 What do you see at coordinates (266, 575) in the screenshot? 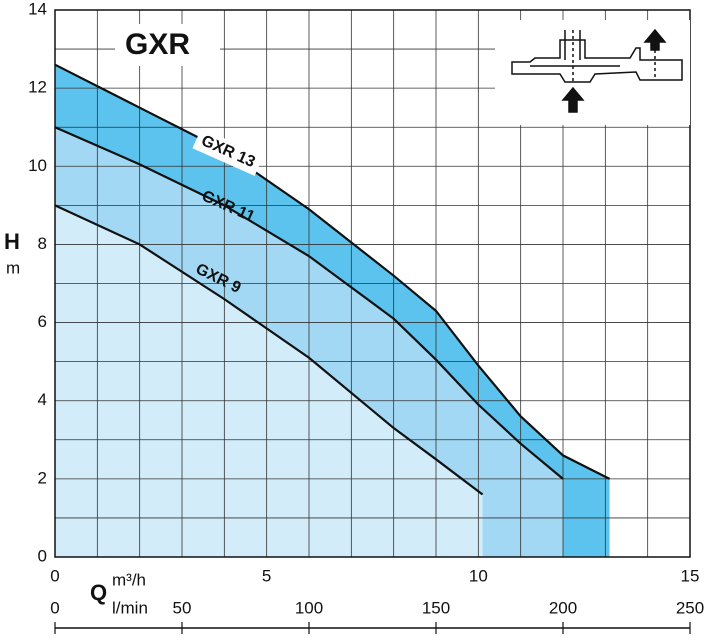
I see `x-tick-label: 5` at bounding box center [266, 575].